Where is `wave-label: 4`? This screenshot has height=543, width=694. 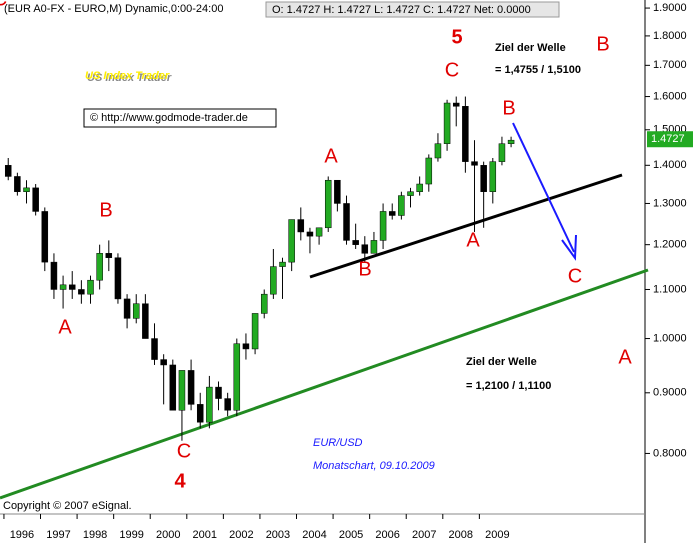 wave-label: 4 is located at coordinates (180, 481).